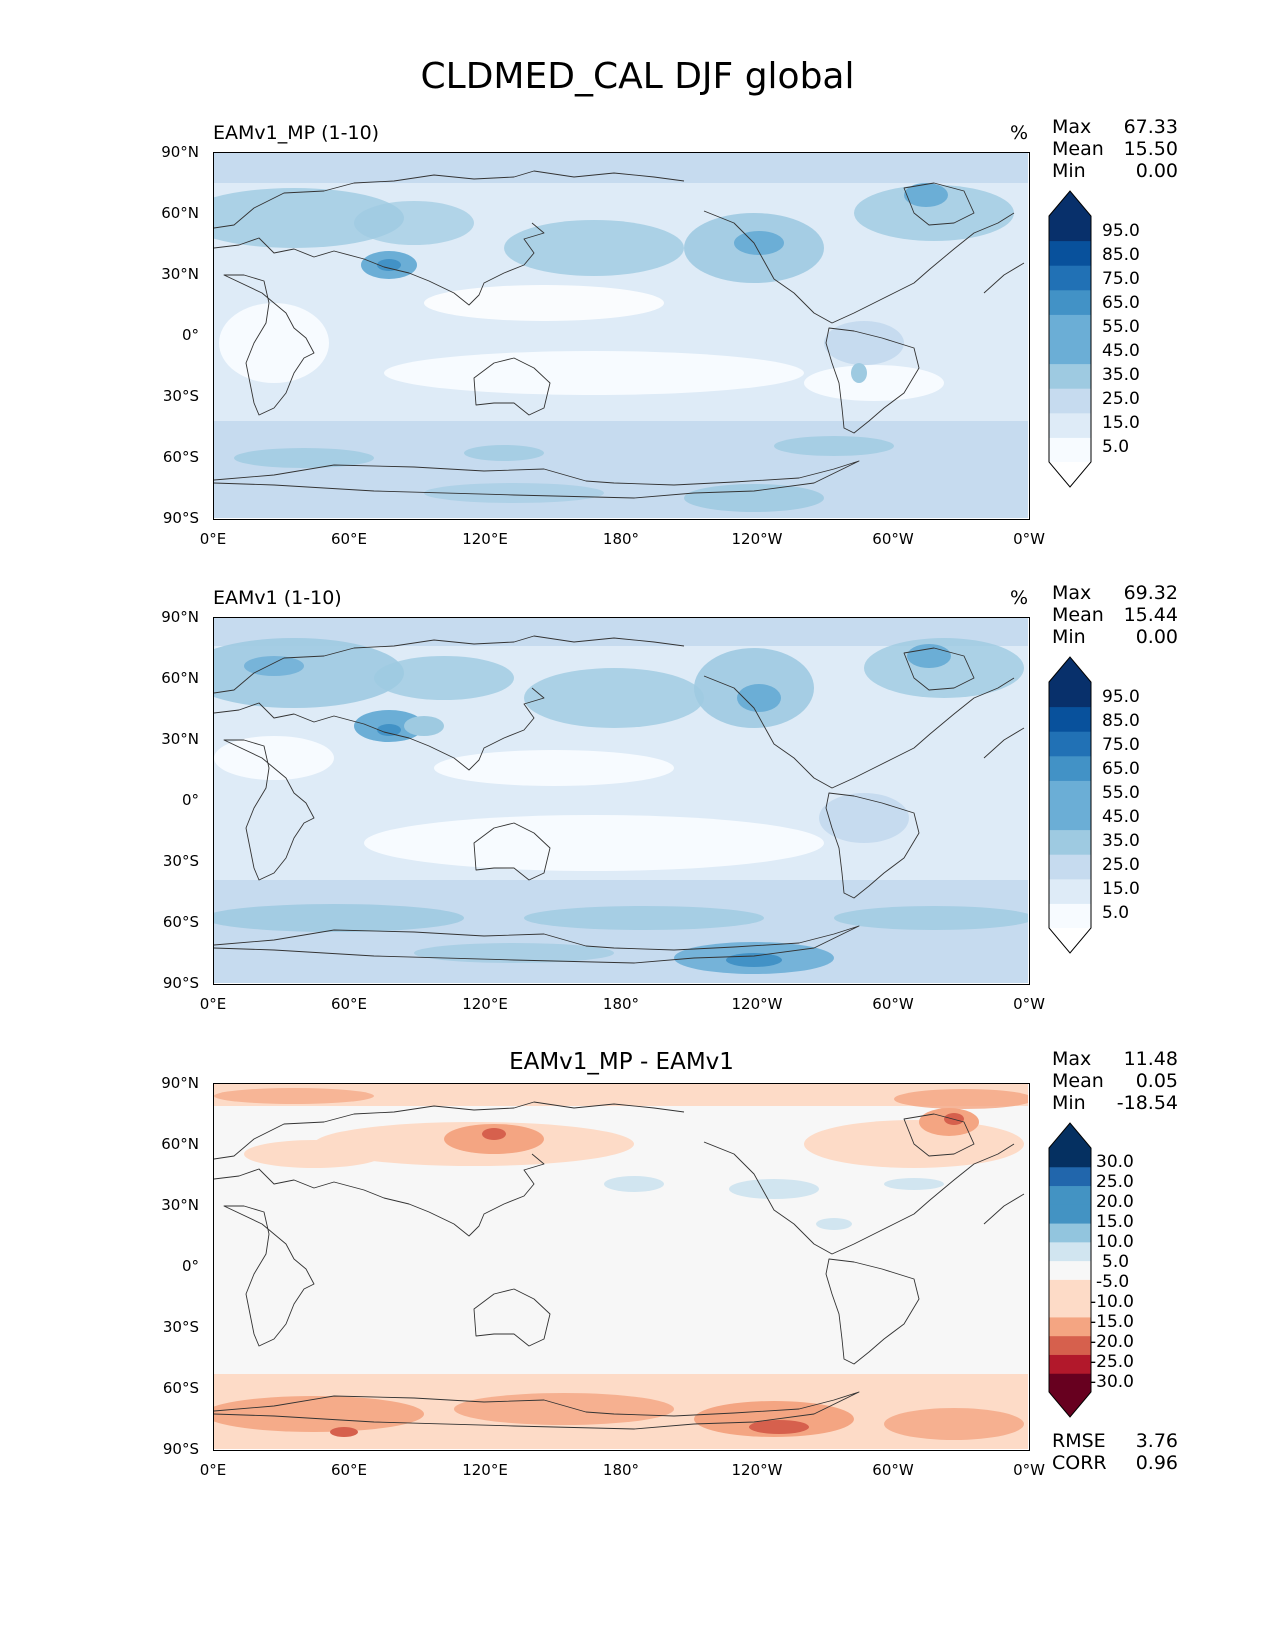  Describe the element at coordinates (621, 1470) in the screenshot. I see `panel3-xtick: 180°` at that location.